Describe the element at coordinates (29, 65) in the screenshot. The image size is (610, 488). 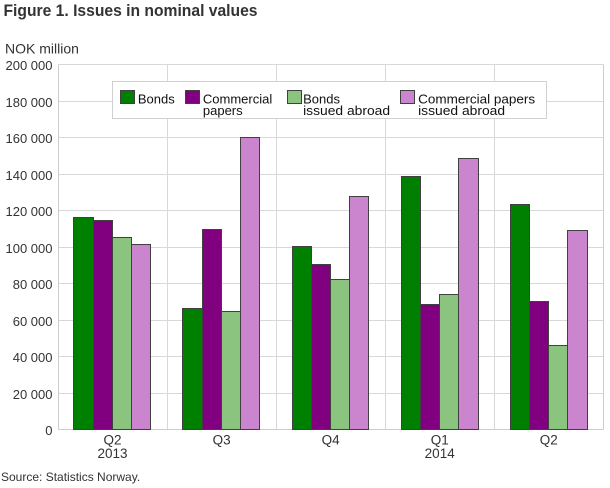
I see `svg-text: 200 000` at that location.